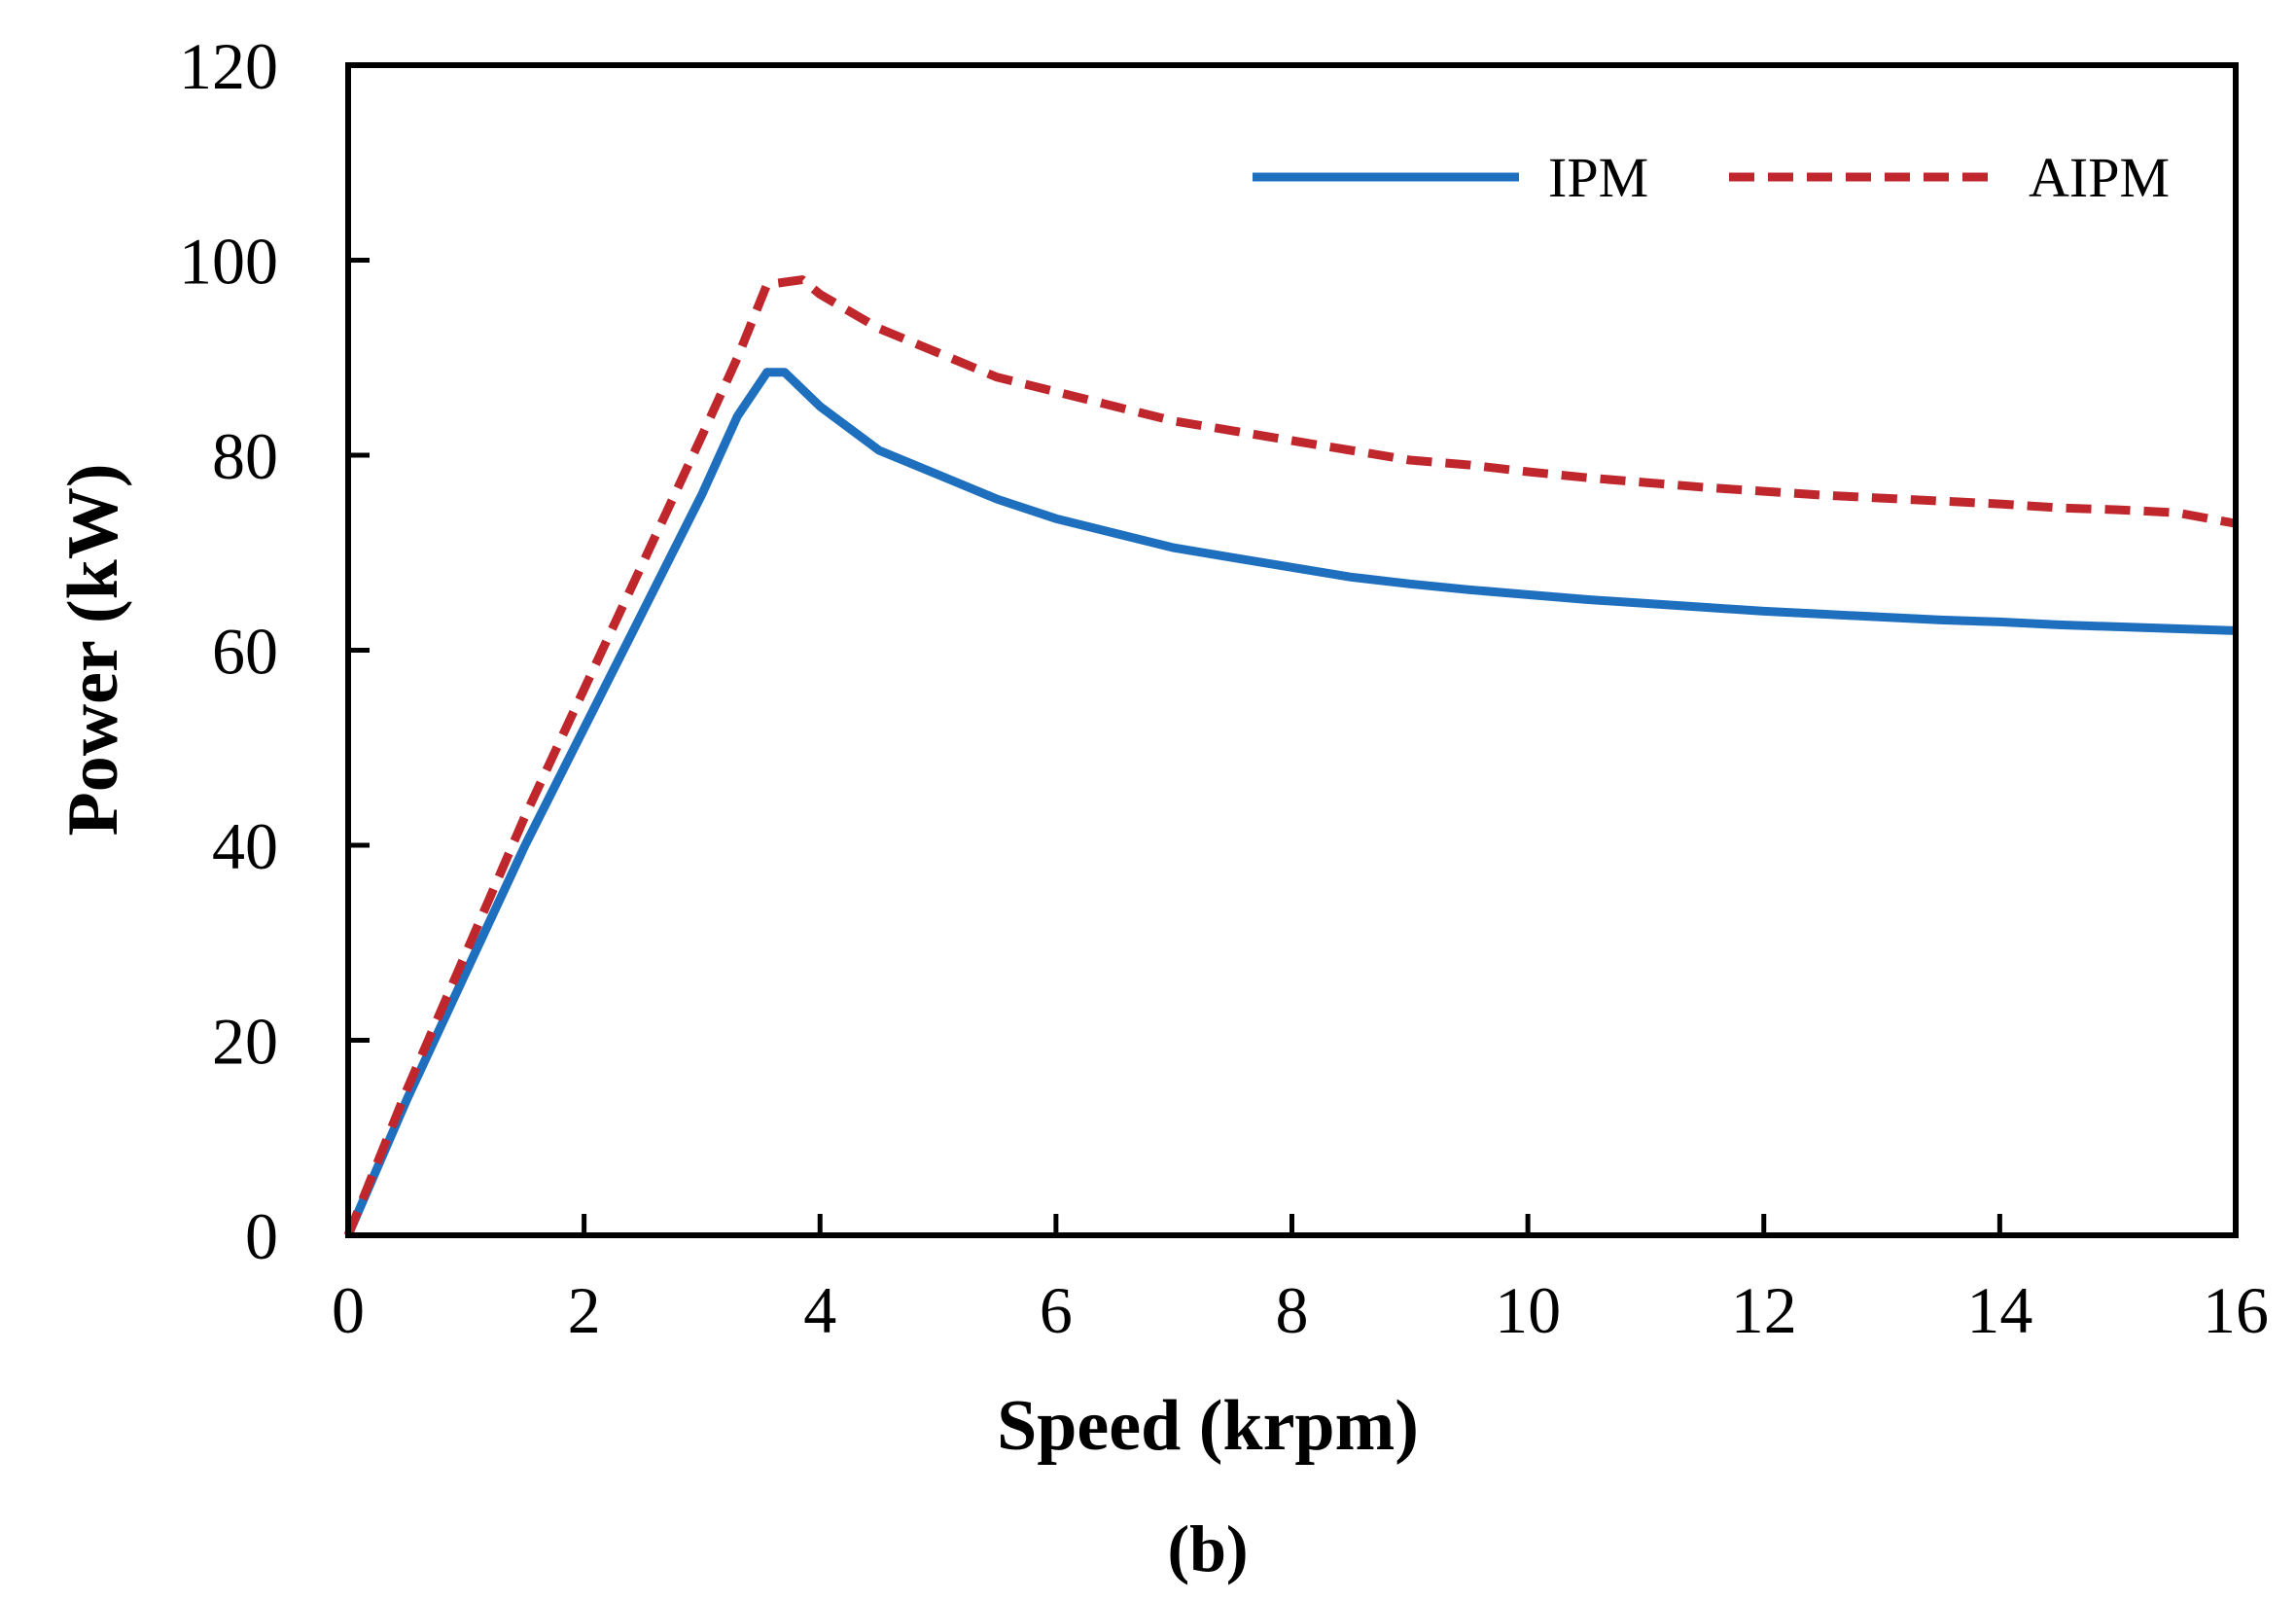 This screenshot has width=2296, height=1601. What do you see at coordinates (1057, 1310) in the screenshot?
I see `x-tick-label-6: 6` at bounding box center [1057, 1310].